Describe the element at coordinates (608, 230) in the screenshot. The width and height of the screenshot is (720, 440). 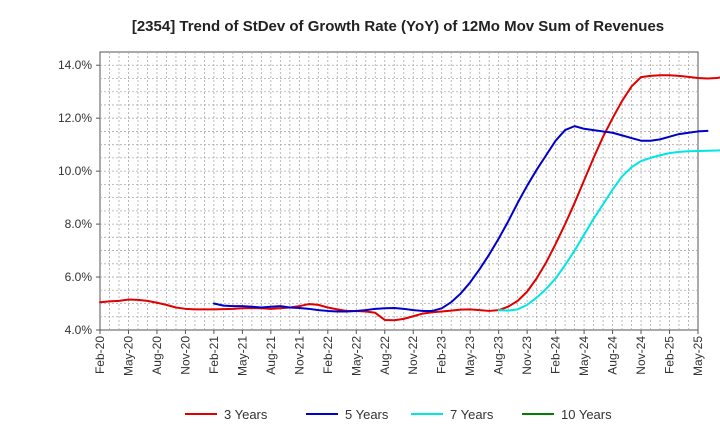
I see `series-line-7-years` at that location.